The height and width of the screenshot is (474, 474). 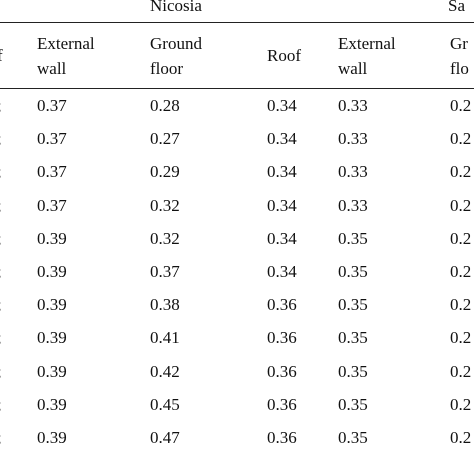 What do you see at coordinates (165, 404) in the screenshot?
I see `cell-ground-floor-row-10: 0.45` at bounding box center [165, 404].